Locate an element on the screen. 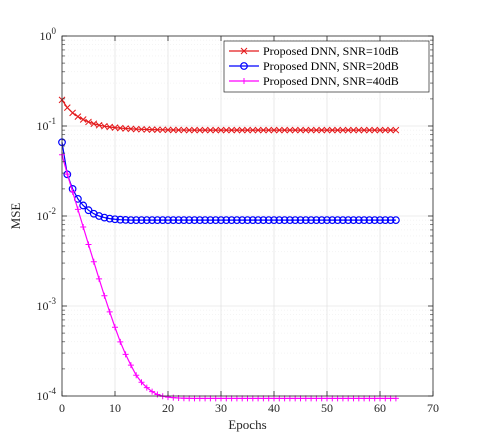  x-tick-label: 60 is located at coordinates (380, 408).